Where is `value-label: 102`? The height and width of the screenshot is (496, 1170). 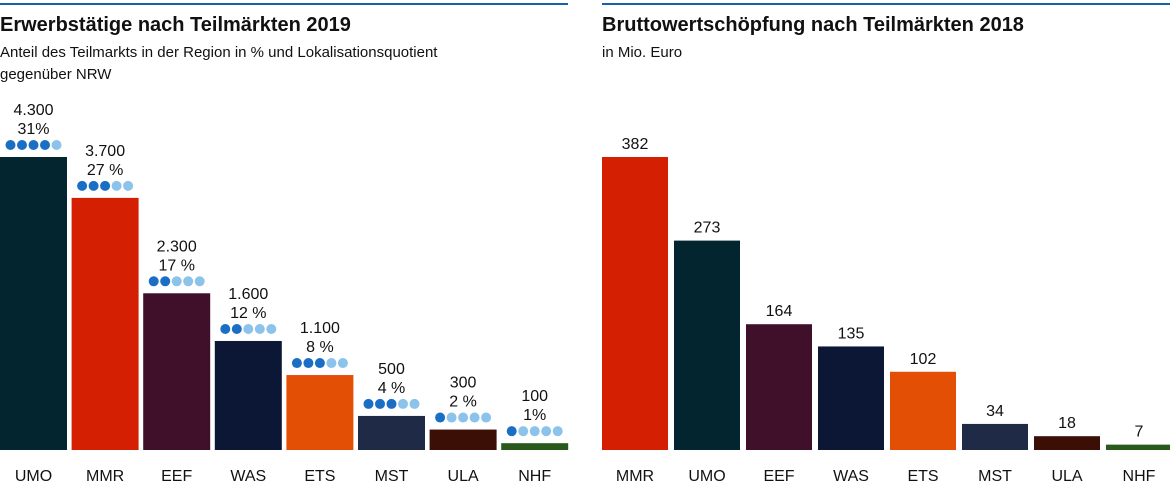 value-label: 102 is located at coordinates (923, 359).